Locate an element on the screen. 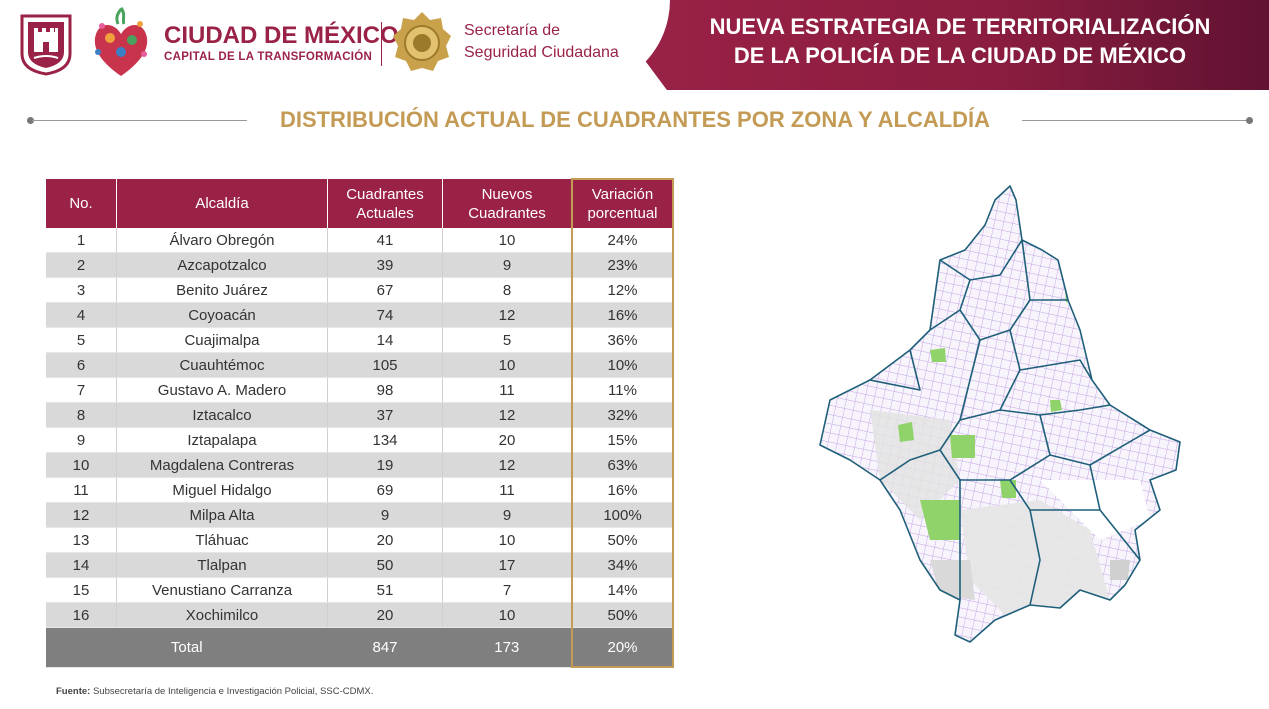  cell-actuales: 74 is located at coordinates (385, 315).